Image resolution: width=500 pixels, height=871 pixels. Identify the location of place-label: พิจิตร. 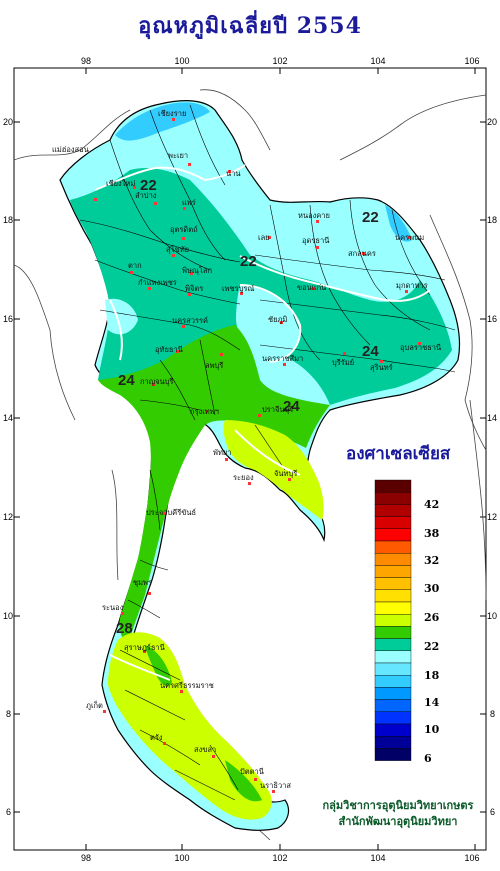
(194, 288).